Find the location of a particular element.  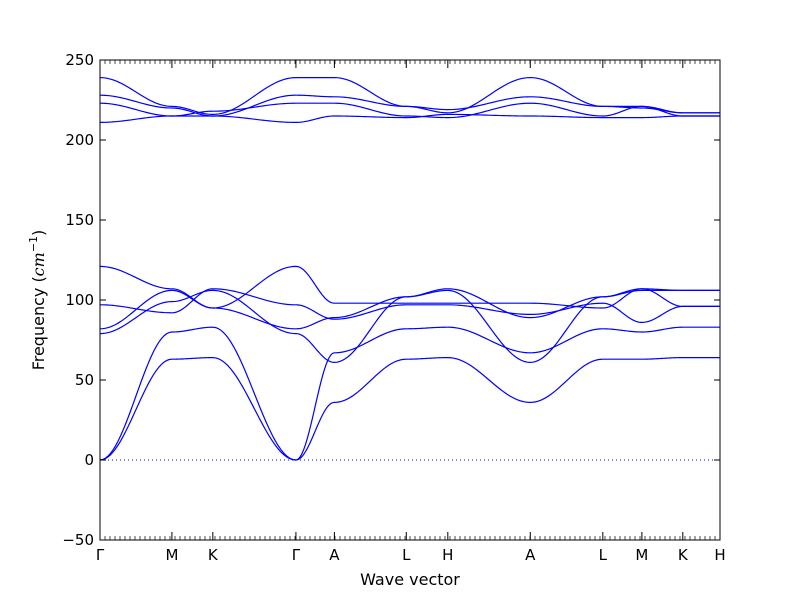

y-axis-label-text: Frequency ( is located at coordinates (38, 323).